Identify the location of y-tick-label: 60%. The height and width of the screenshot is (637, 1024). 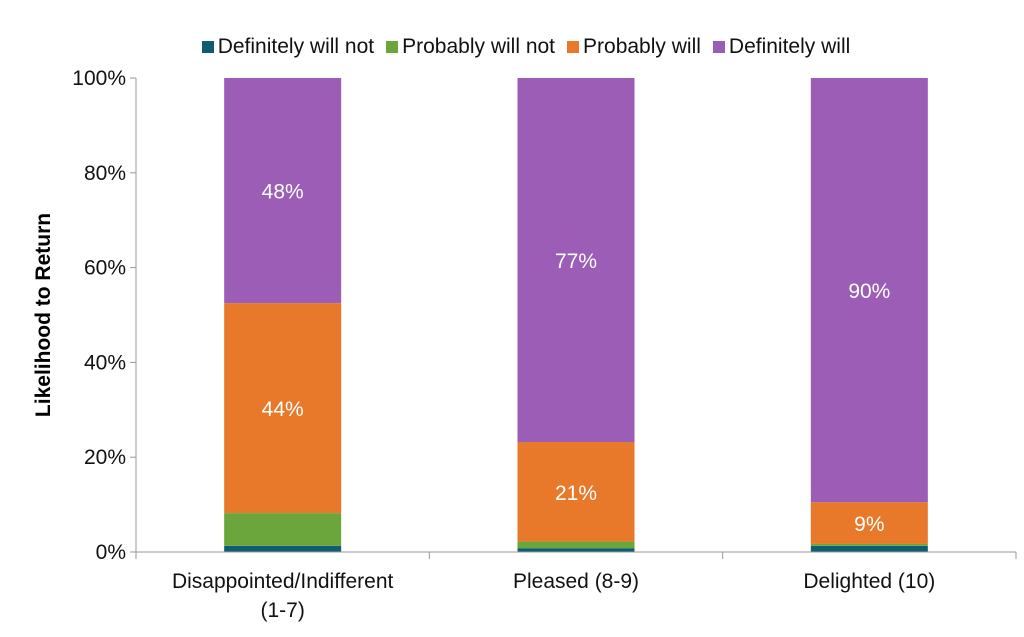
(105, 268).